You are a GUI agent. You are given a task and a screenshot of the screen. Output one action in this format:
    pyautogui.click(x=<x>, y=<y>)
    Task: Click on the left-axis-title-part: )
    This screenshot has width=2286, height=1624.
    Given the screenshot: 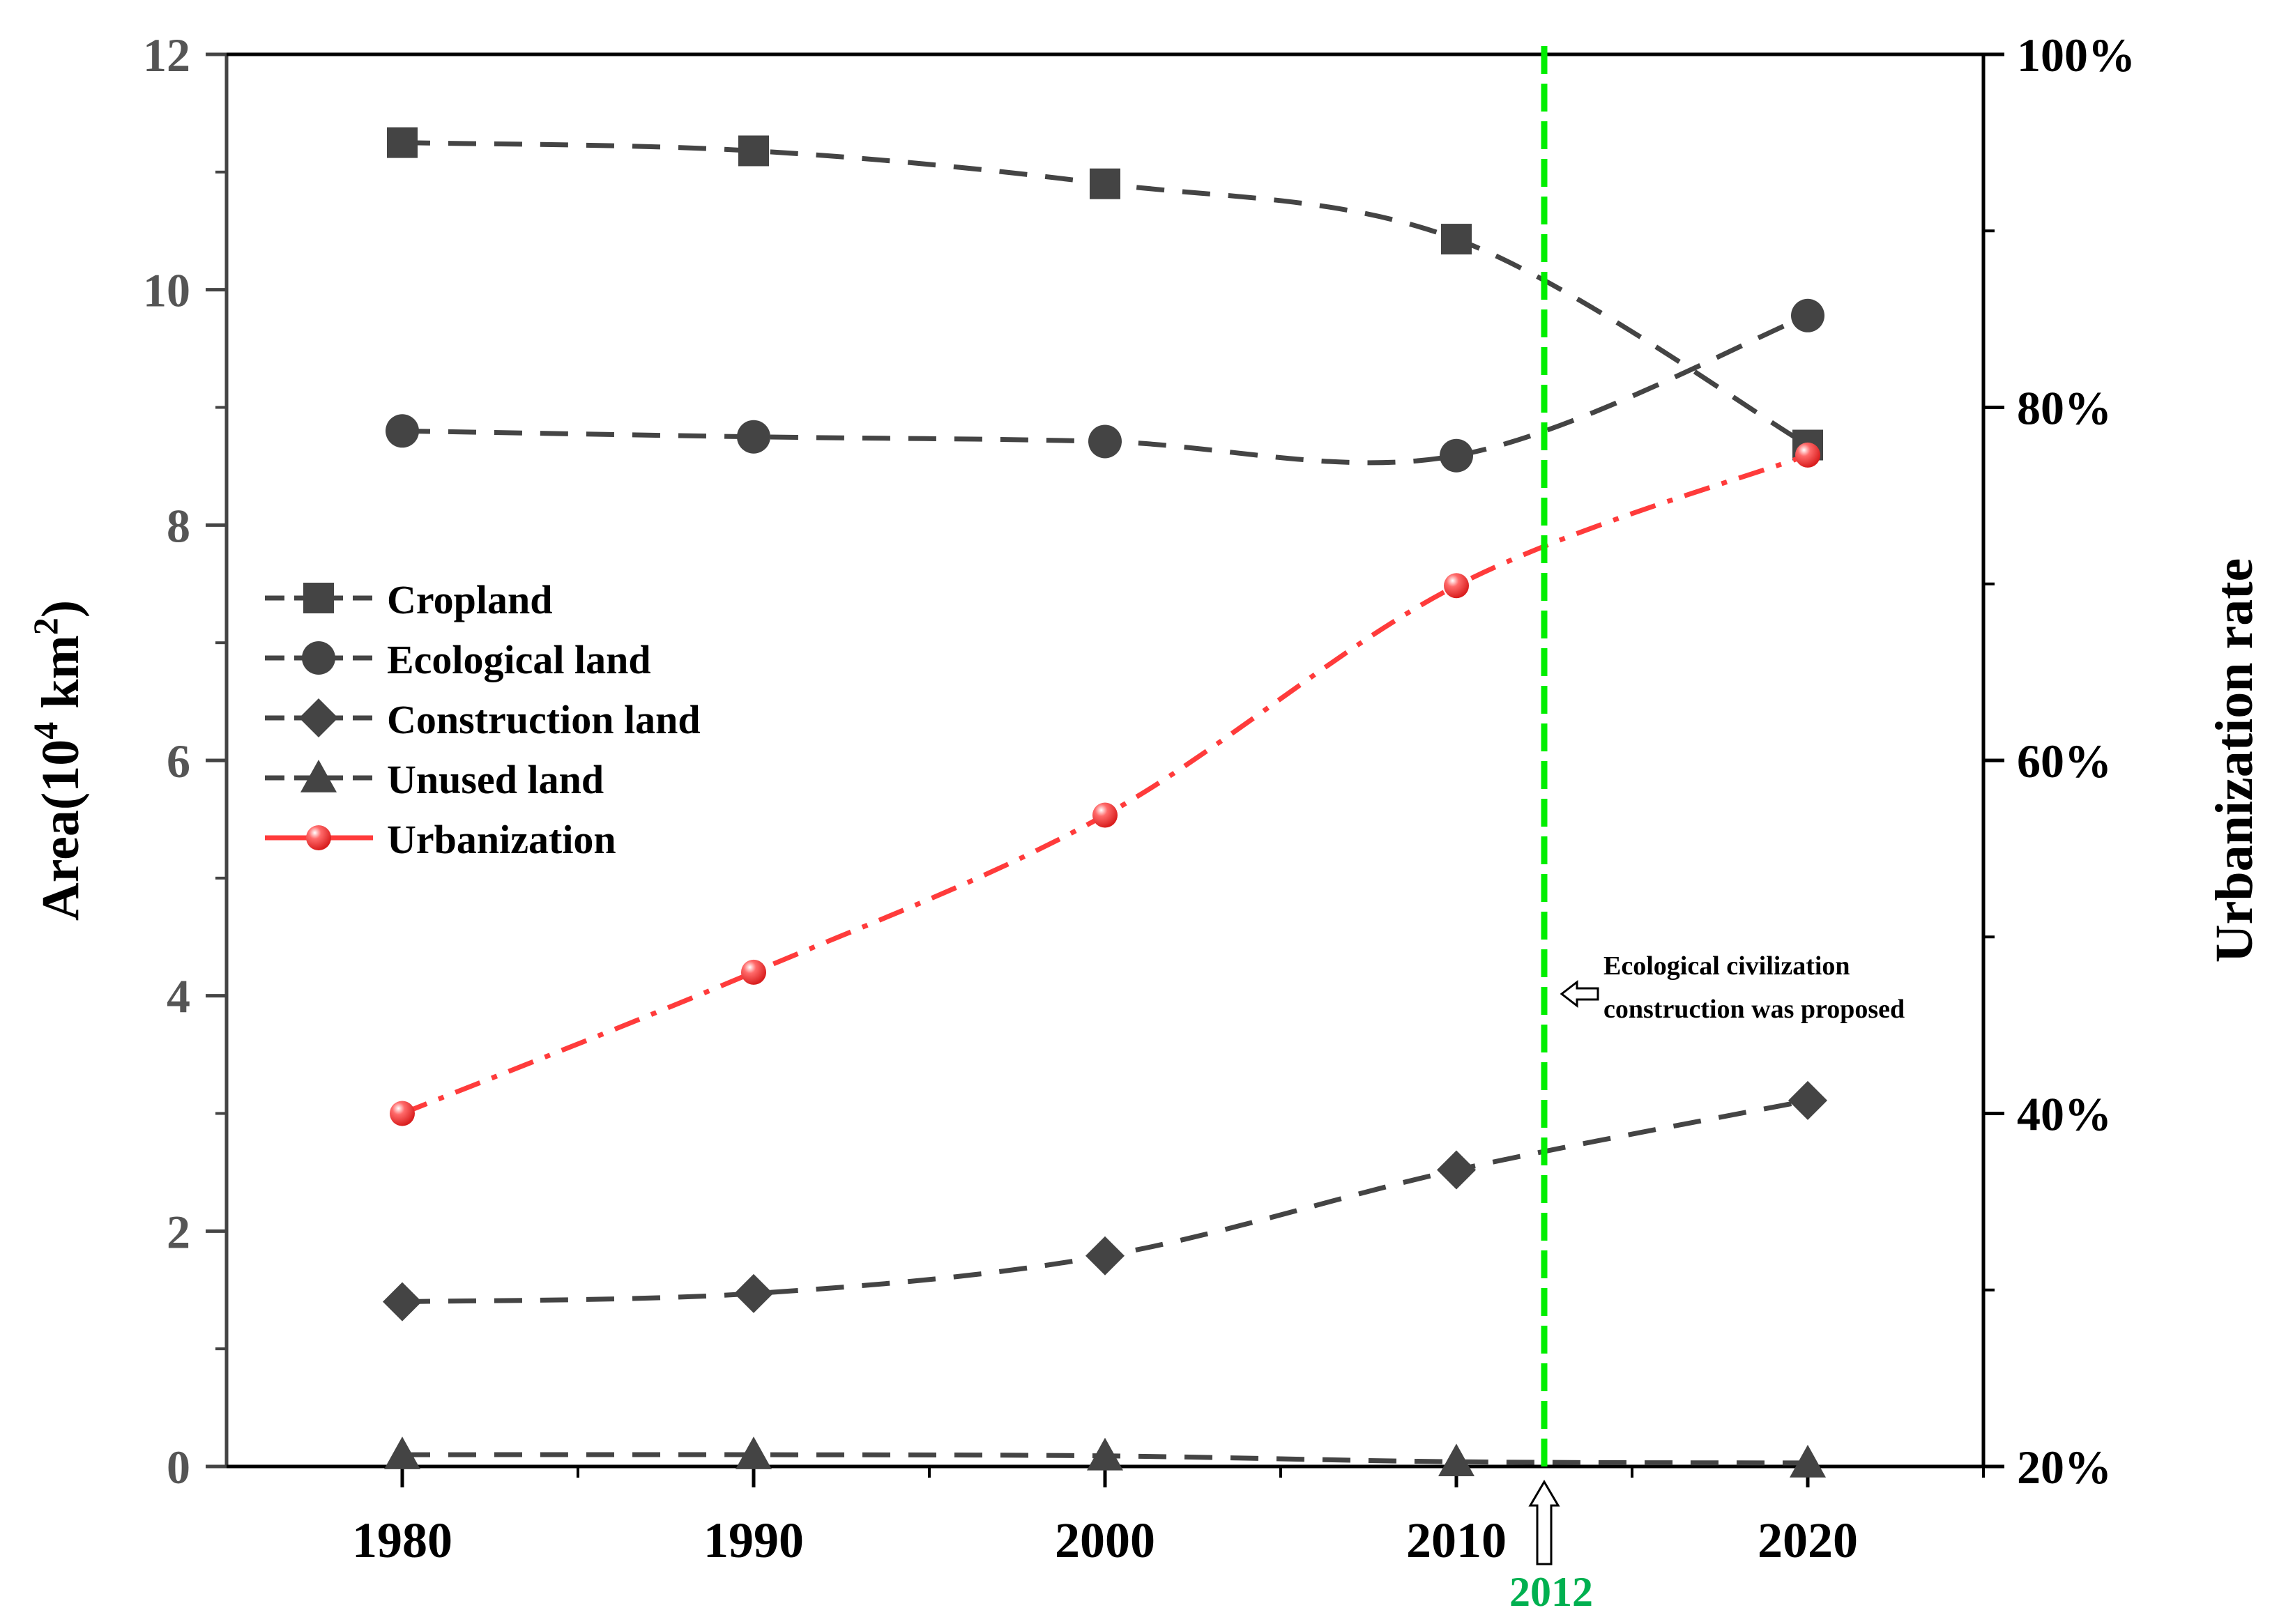 What is the action you would take?
    pyautogui.click(x=61, y=609)
    